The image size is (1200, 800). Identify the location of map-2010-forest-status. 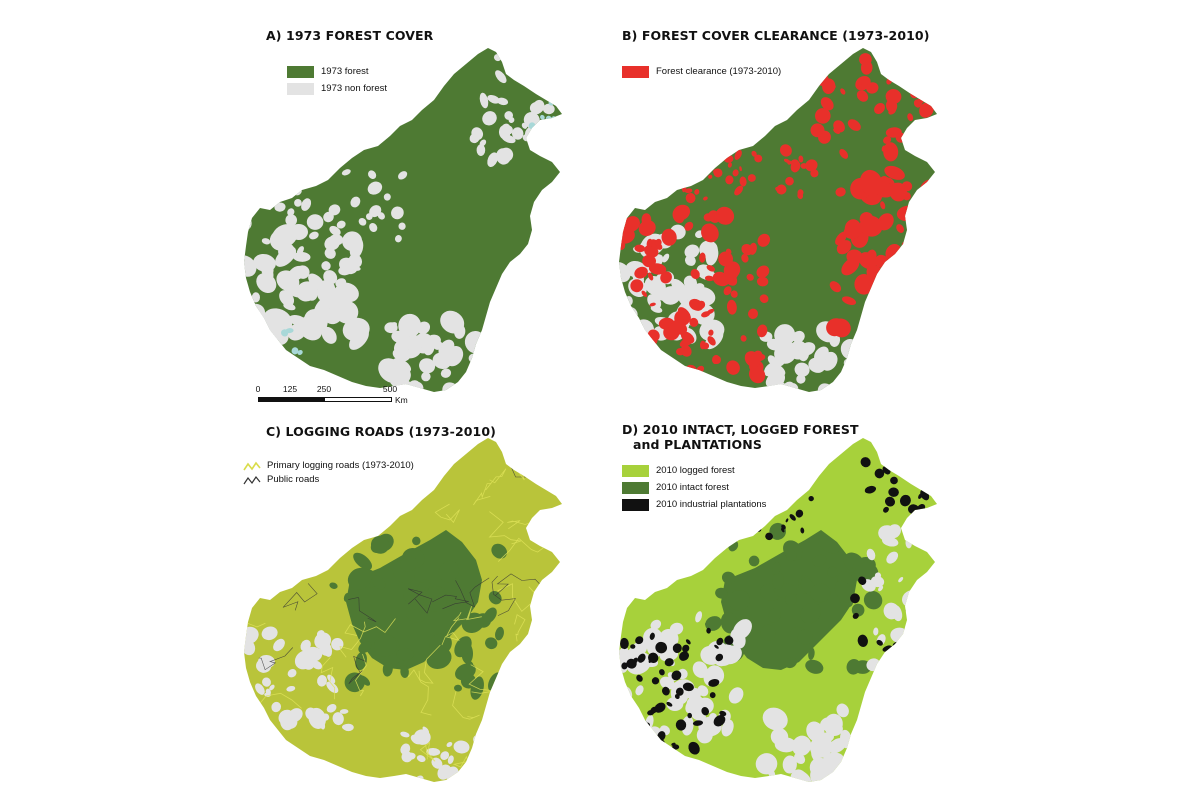
(778, 610).